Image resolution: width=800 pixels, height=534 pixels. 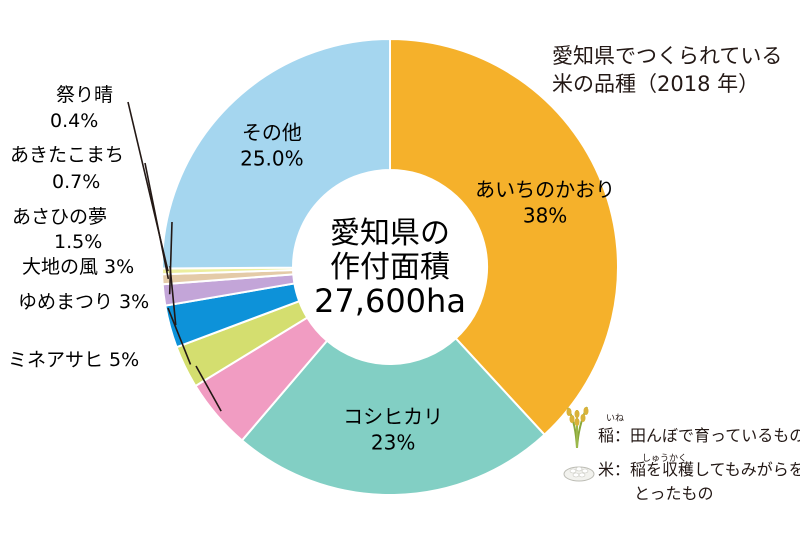 I want to click on center-label-line2: 作付面積, so click(x=390, y=267).